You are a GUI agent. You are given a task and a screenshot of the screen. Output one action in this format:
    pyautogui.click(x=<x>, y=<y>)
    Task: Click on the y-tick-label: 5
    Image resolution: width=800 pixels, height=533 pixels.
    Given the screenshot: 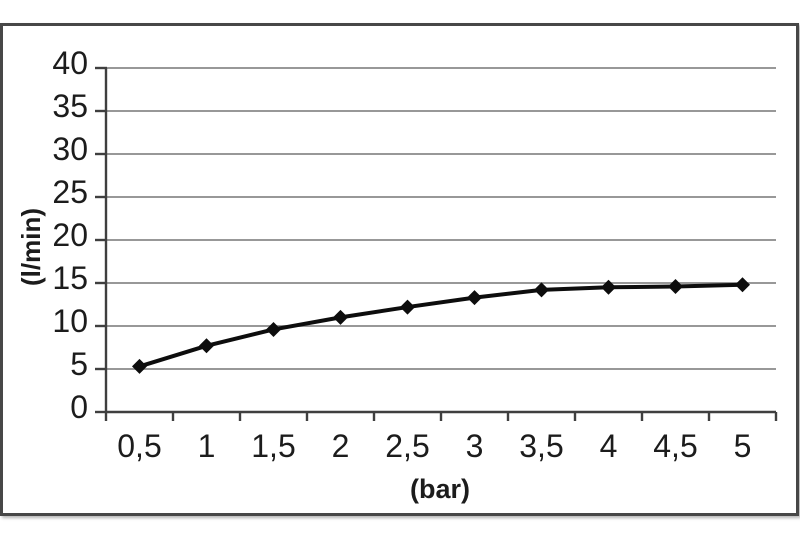 What is the action you would take?
    pyautogui.click(x=79, y=364)
    